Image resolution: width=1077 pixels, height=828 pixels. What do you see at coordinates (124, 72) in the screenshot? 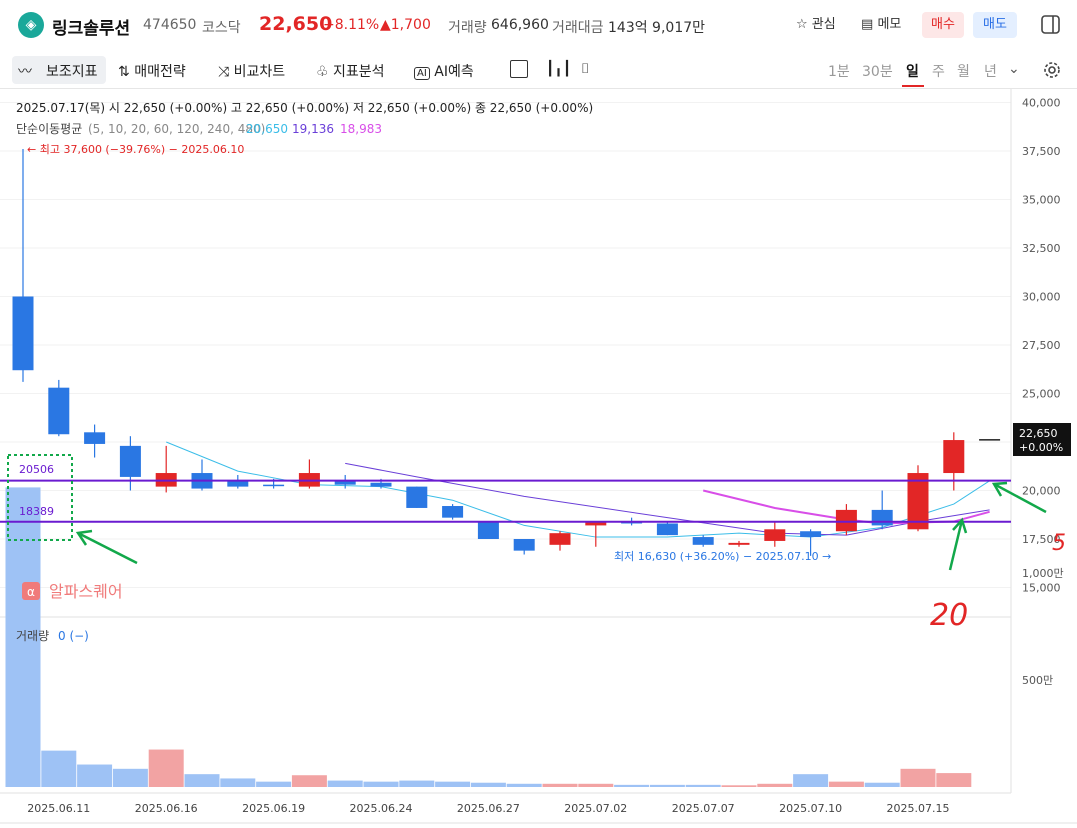
I see `strategy-icon: ⇅` at bounding box center [124, 72].